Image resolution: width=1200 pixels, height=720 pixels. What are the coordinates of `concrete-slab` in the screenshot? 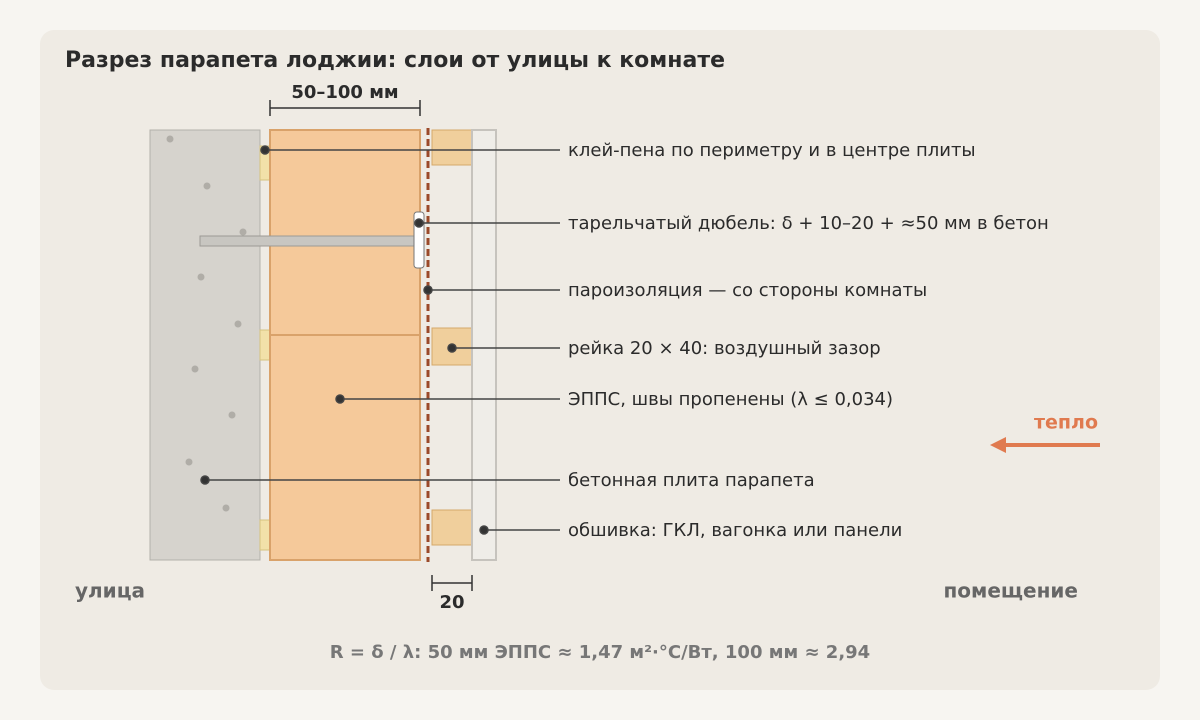 It's located at (205, 345).